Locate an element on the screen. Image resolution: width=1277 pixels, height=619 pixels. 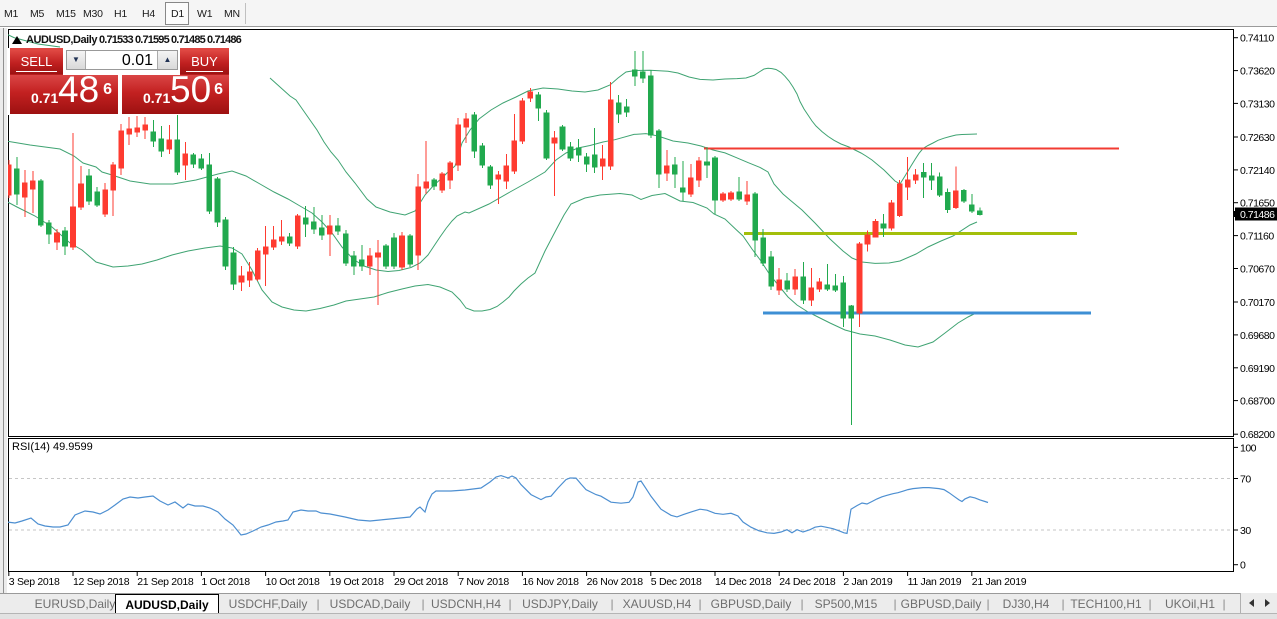
svg-text: 1 Oct 2018 is located at coordinates (225, 582).